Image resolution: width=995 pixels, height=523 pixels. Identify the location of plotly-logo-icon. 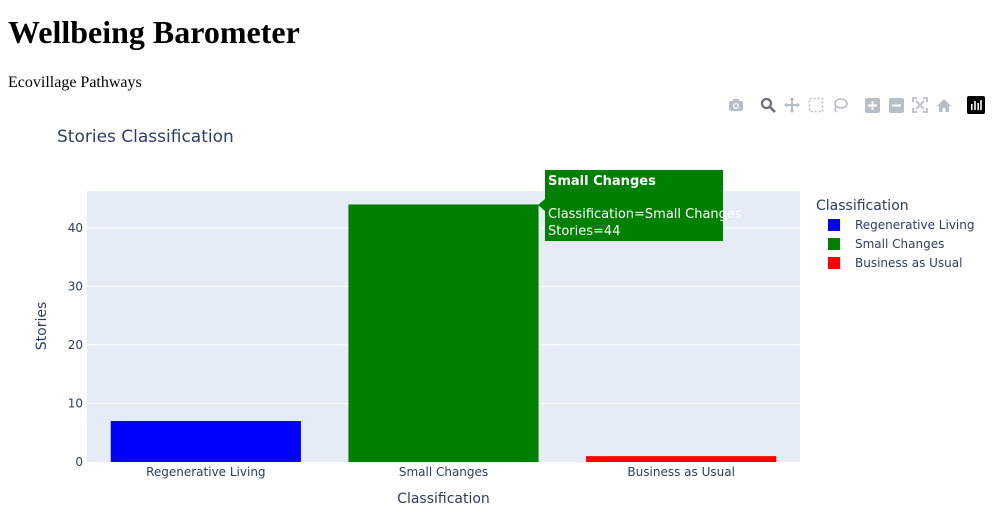
(976, 105).